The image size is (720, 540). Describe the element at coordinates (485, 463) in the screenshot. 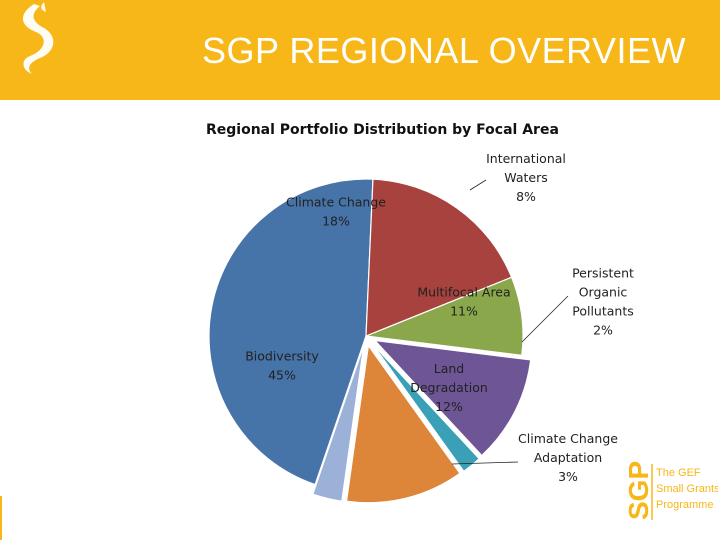

I see `leader-line-climate-change-adaptation` at that location.